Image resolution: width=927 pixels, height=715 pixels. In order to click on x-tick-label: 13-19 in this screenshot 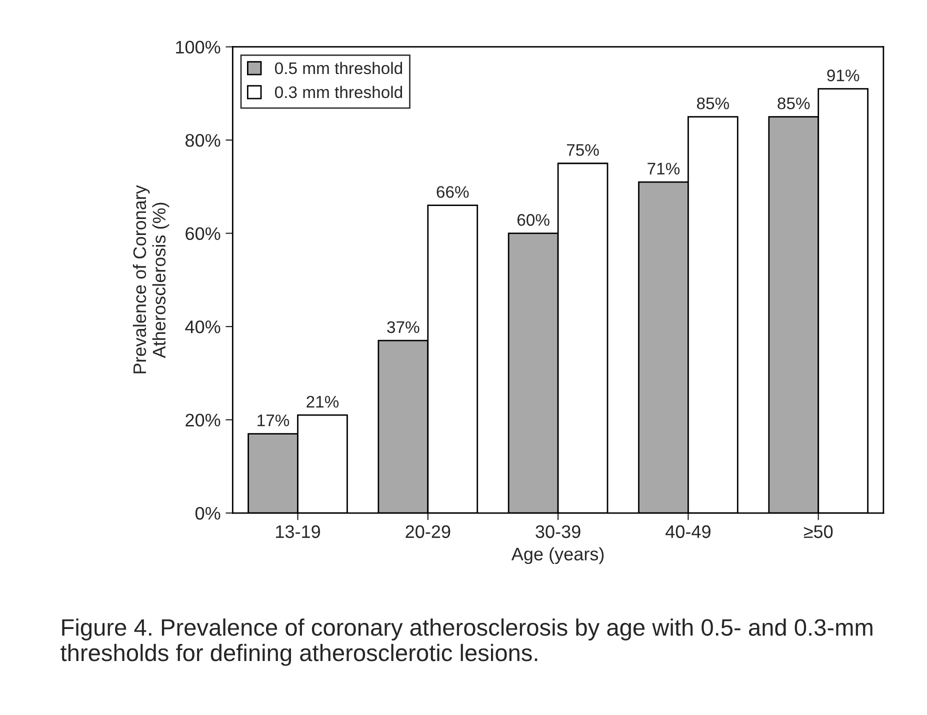, I will do `click(298, 531)`.